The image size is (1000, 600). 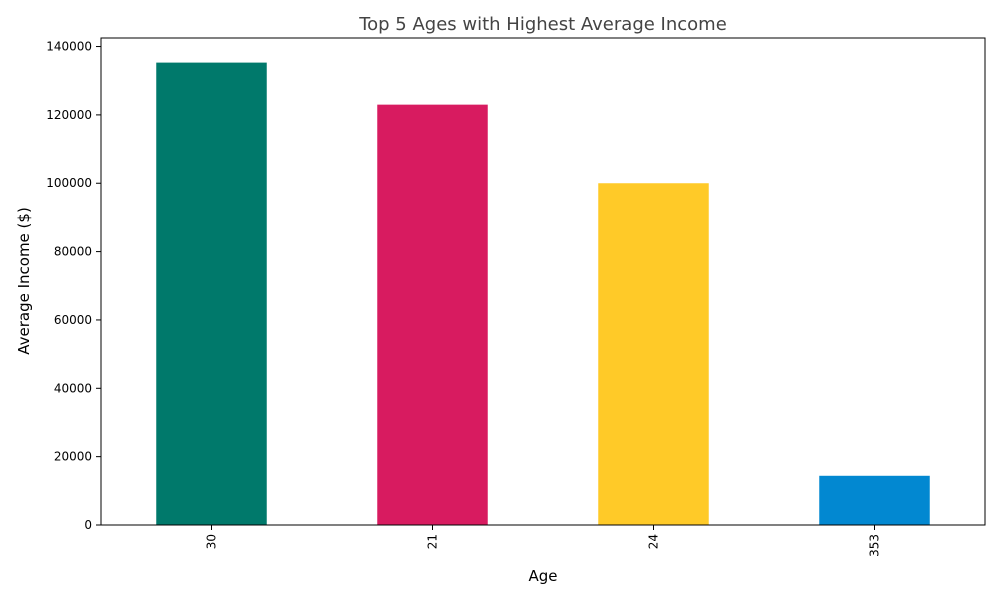 I want to click on y-tick-label: 100000, so click(x=69, y=183).